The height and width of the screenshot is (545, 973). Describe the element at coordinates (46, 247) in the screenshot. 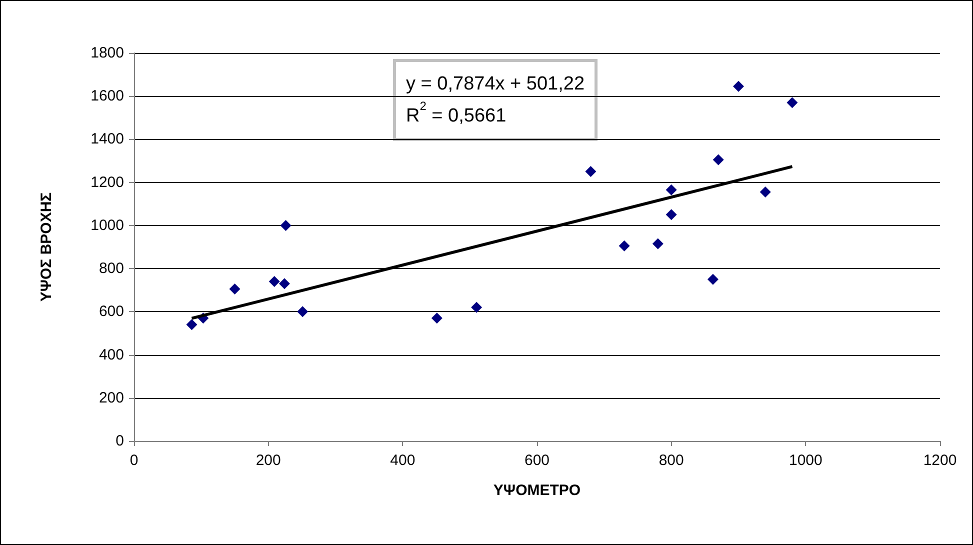

I see `y-axis-title: ΥΨΟΣ ΒΡΟΧΗΣ` at that location.